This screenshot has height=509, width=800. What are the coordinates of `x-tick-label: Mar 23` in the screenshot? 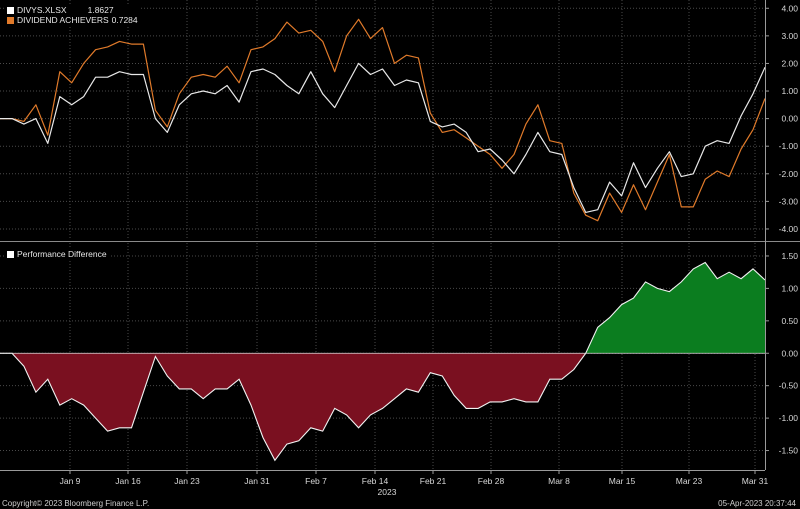 It's located at (689, 481).